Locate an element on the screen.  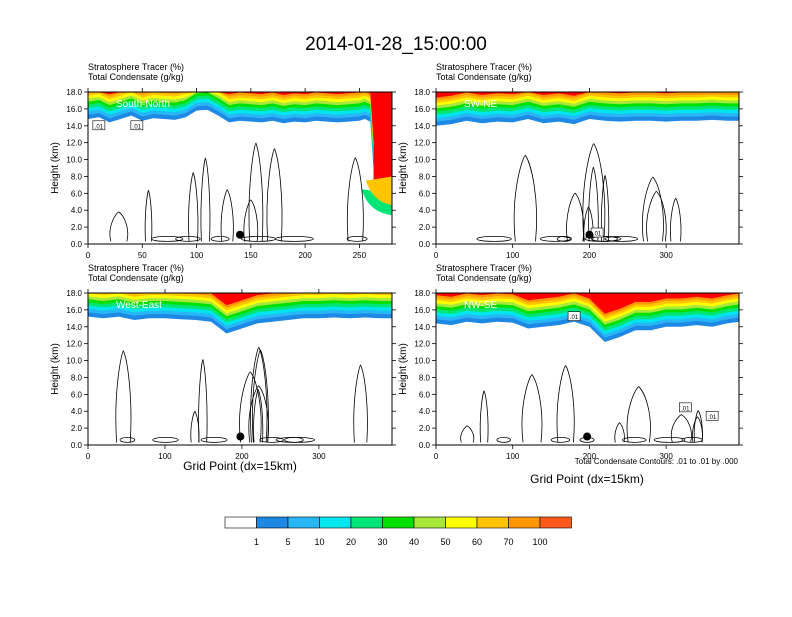
panel-region-name: West-East is located at coordinates (139, 305).